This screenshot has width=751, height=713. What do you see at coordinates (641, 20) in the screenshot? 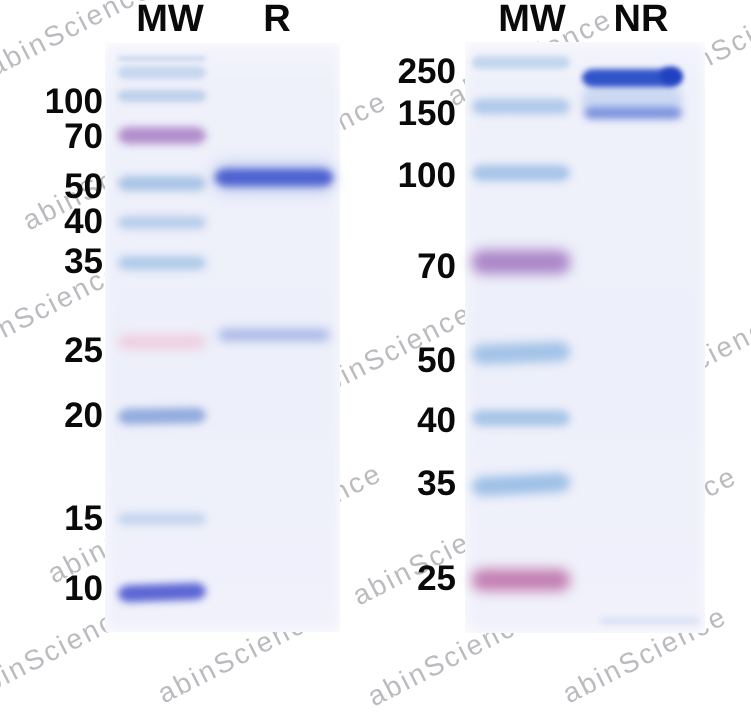
I see `lane-header-nr-non-reduced: NR` at bounding box center [641, 20].